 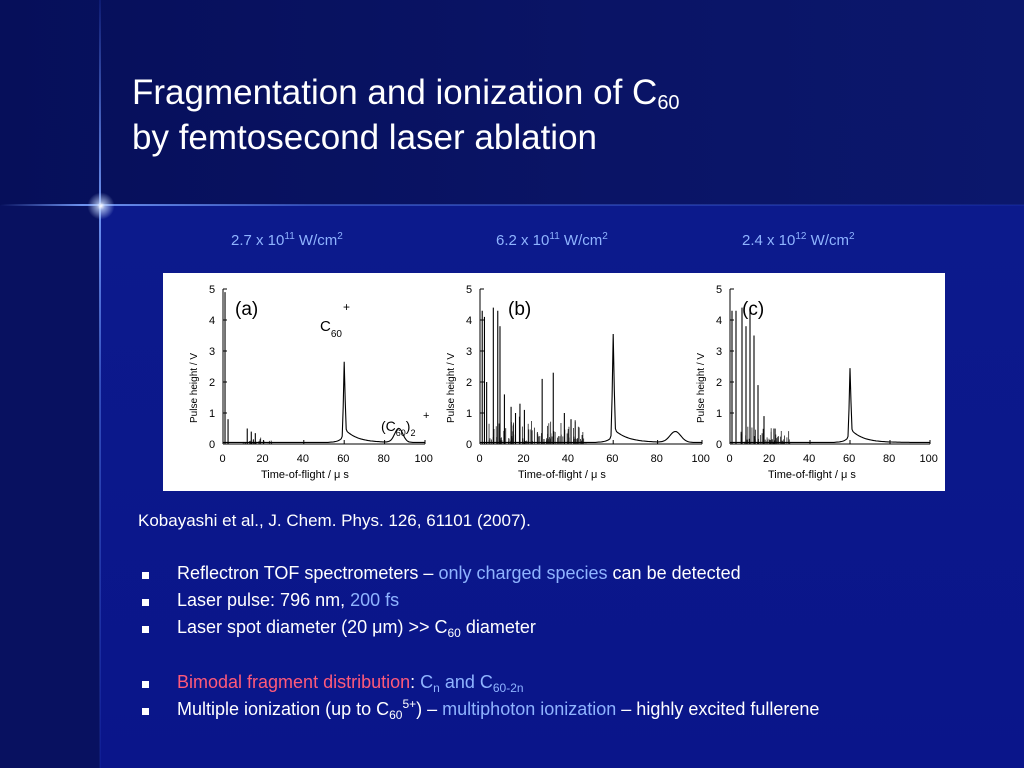 I want to click on bullet-segment: Laser spot diameter (20 μm) >> C, so click(x=312, y=627).